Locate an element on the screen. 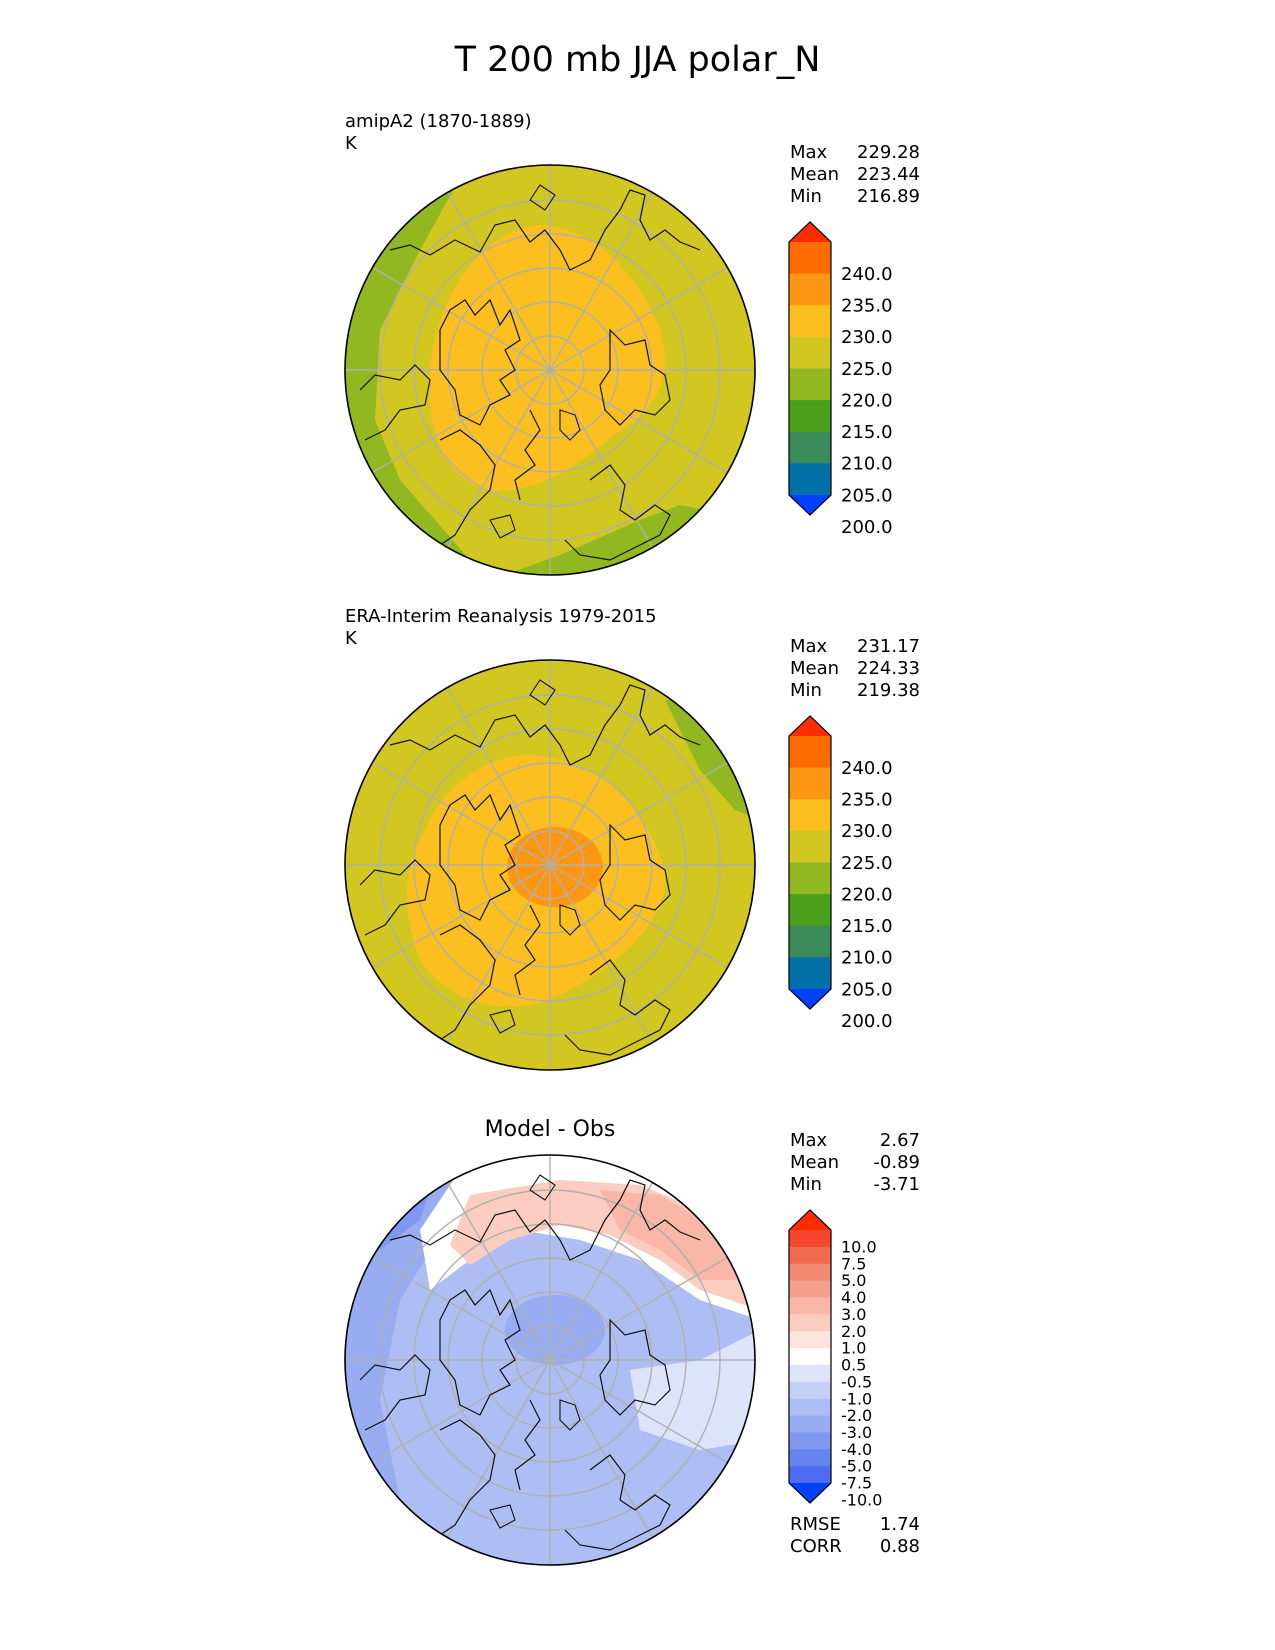 The width and height of the screenshot is (1275, 1650). panel1-colorbar-extend-max is located at coordinates (810, 232).